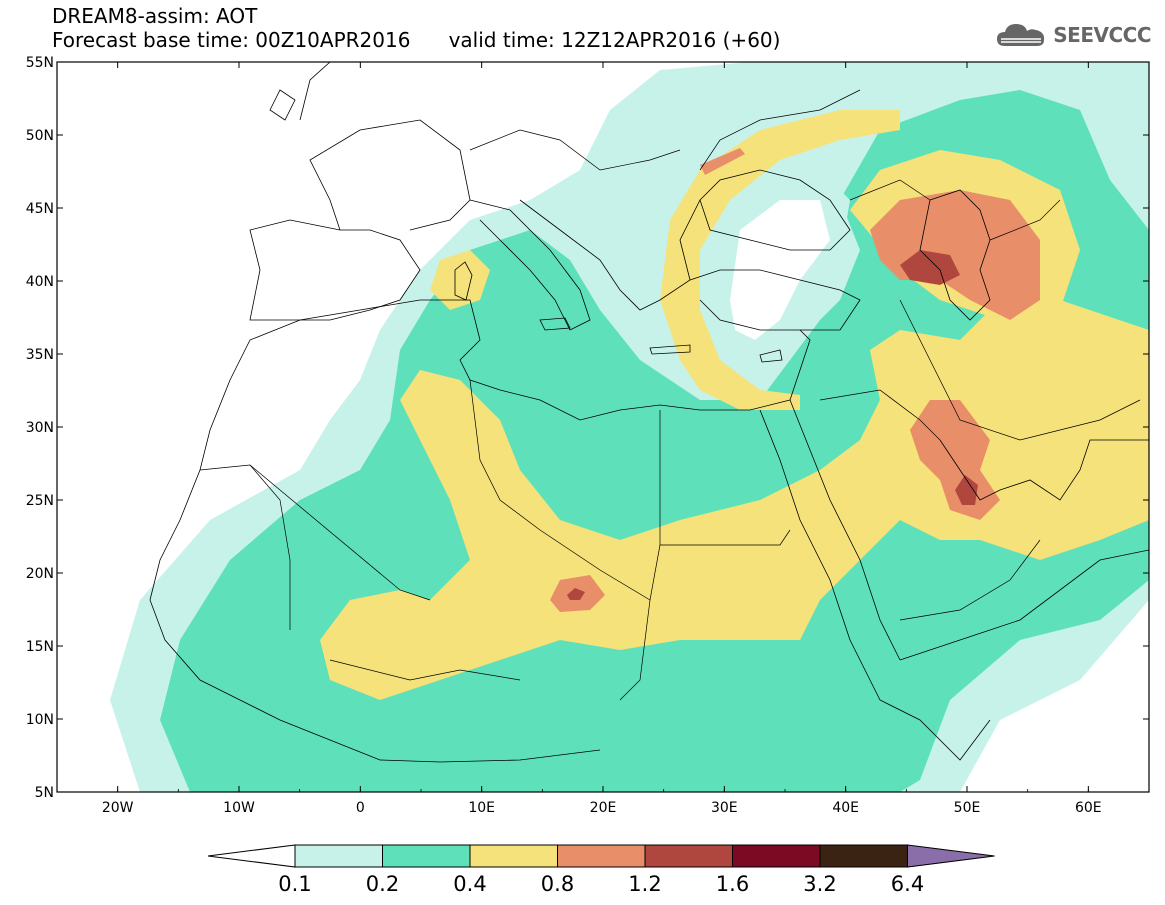  What do you see at coordinates (907, 884) in the screenshot?
I see `colorbar-label: 6.4` at bounding box center [907, 884].